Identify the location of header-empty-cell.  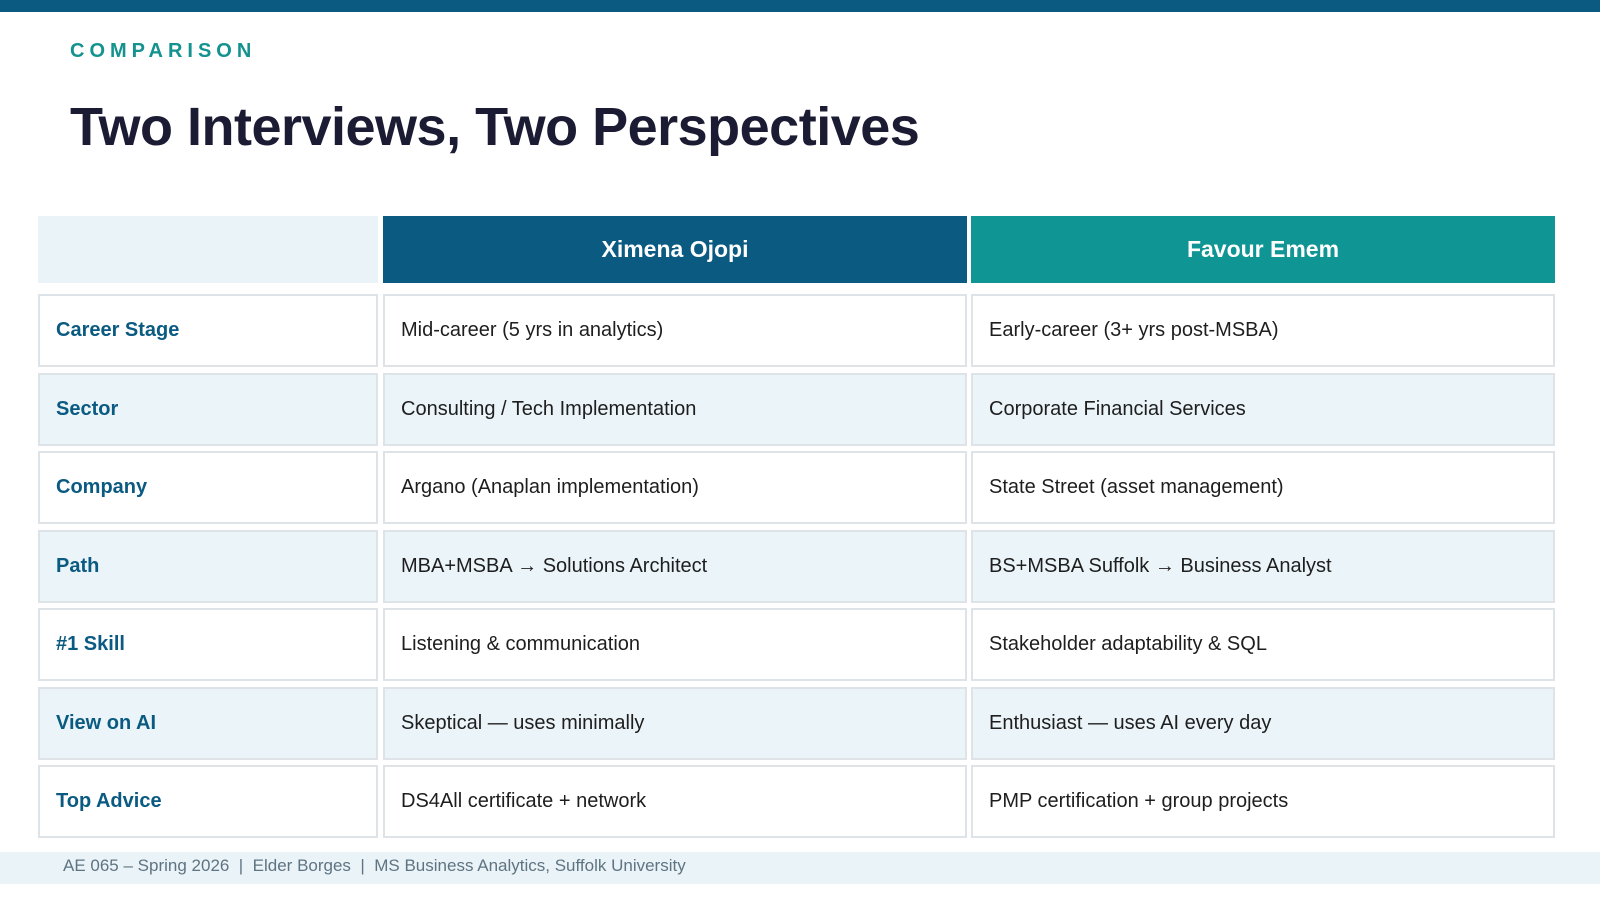
(208, 249).